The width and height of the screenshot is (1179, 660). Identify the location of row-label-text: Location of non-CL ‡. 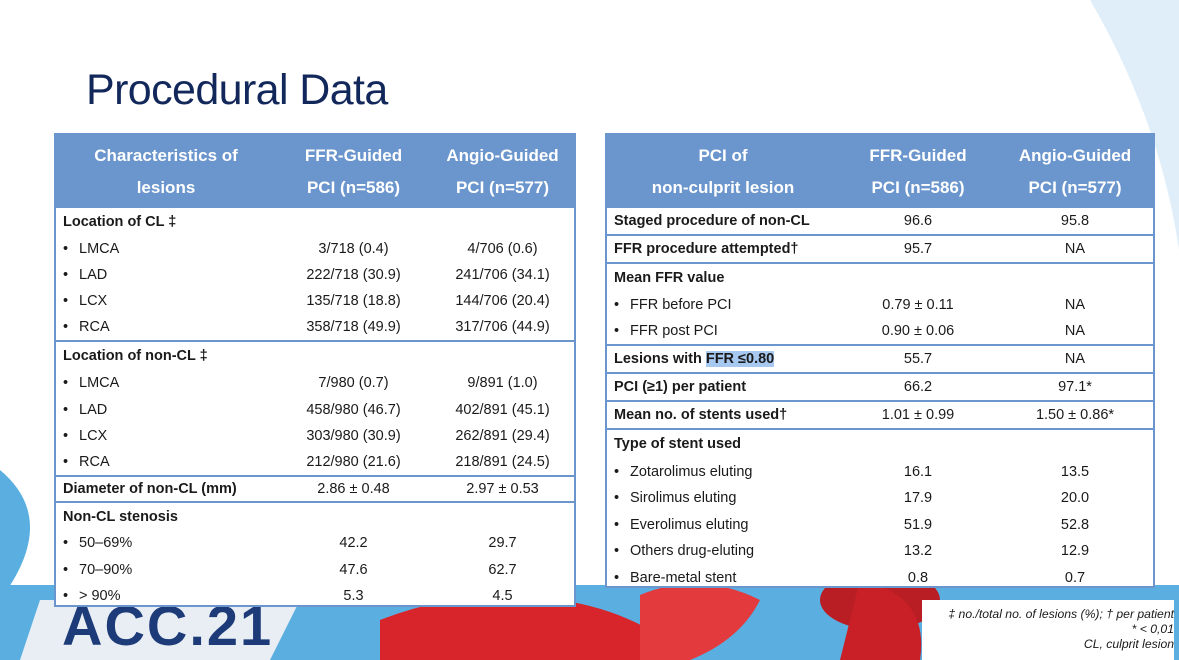
(135, 356).